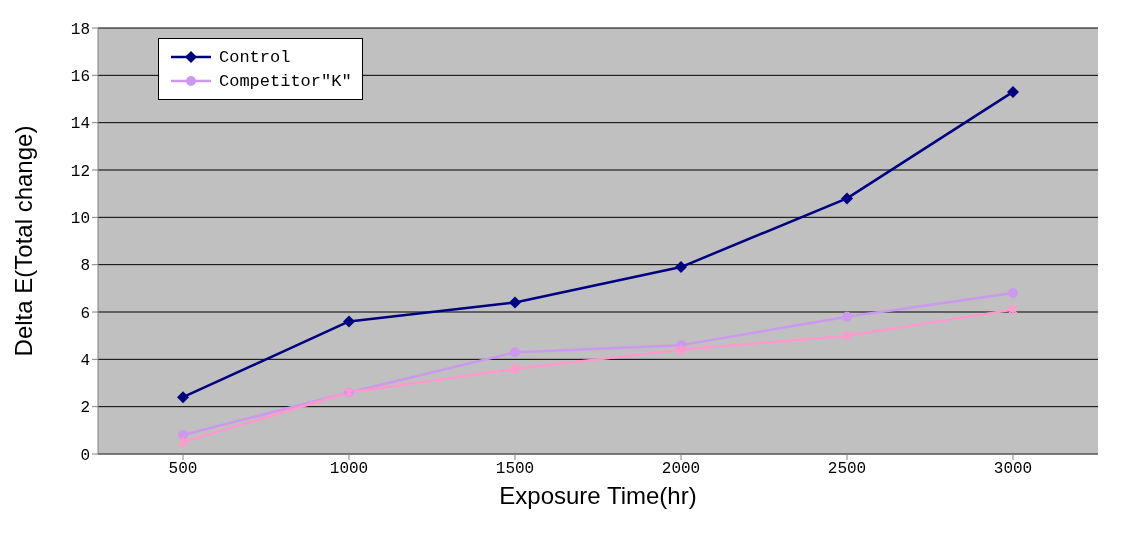  What do you see at coordinates (85, 313) in the screenshot?
I see `y-tick-label: 6` at bounding box center [85, 313].